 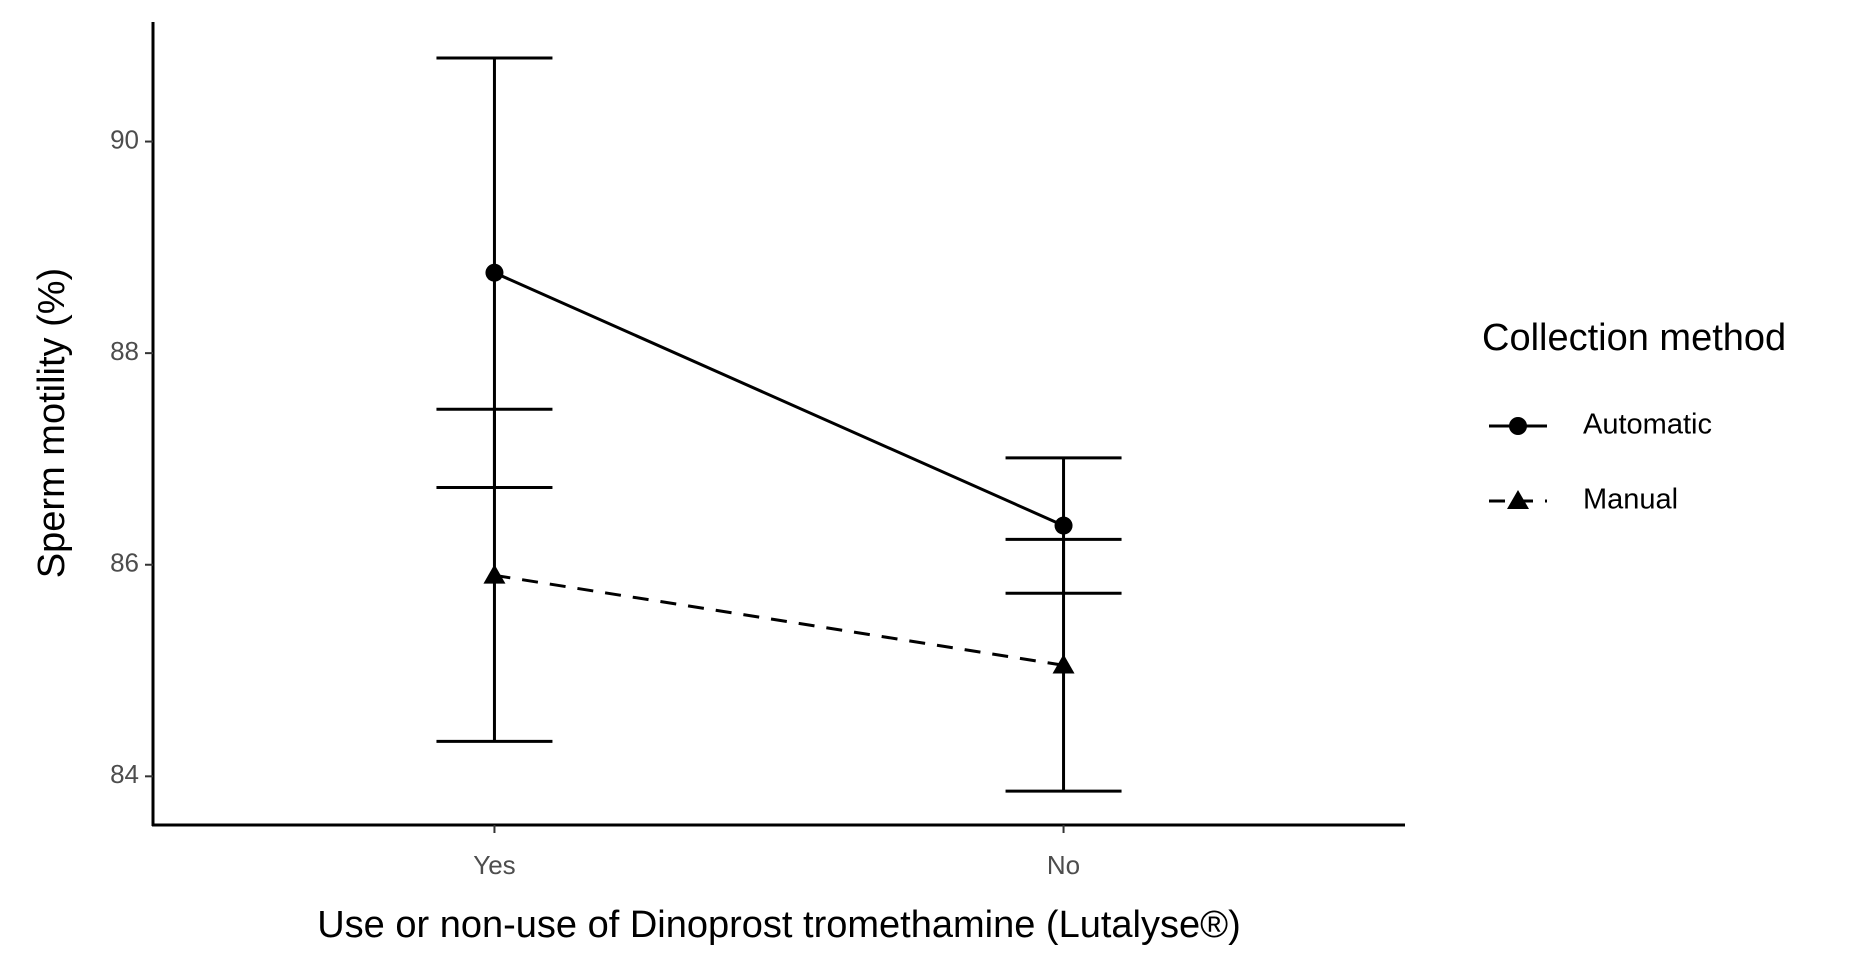 I want to click on legend-label: Manual, so click(x=1630, y=500).